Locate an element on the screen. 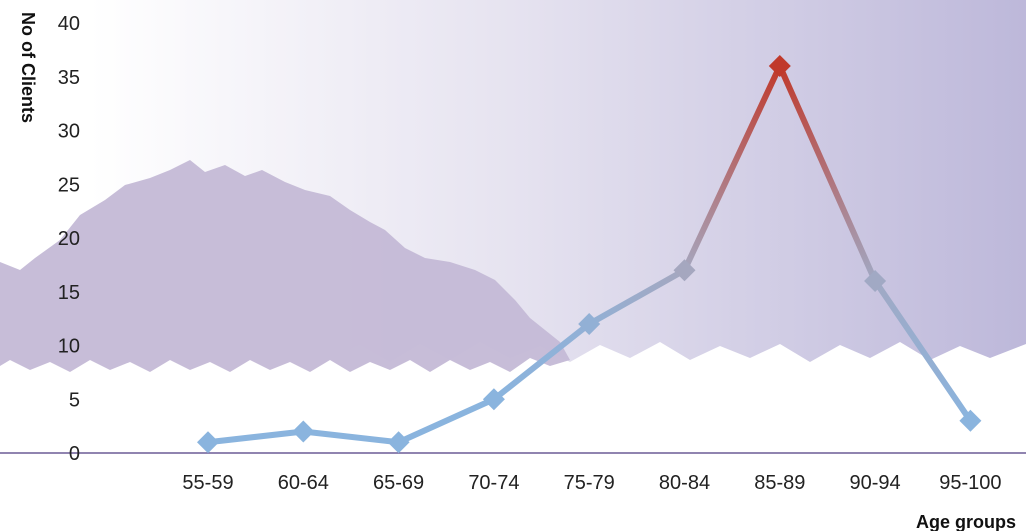 This screenshot has height=531, width=1026. x-tick-label: 90-94 is located at coordinates (875, 483).